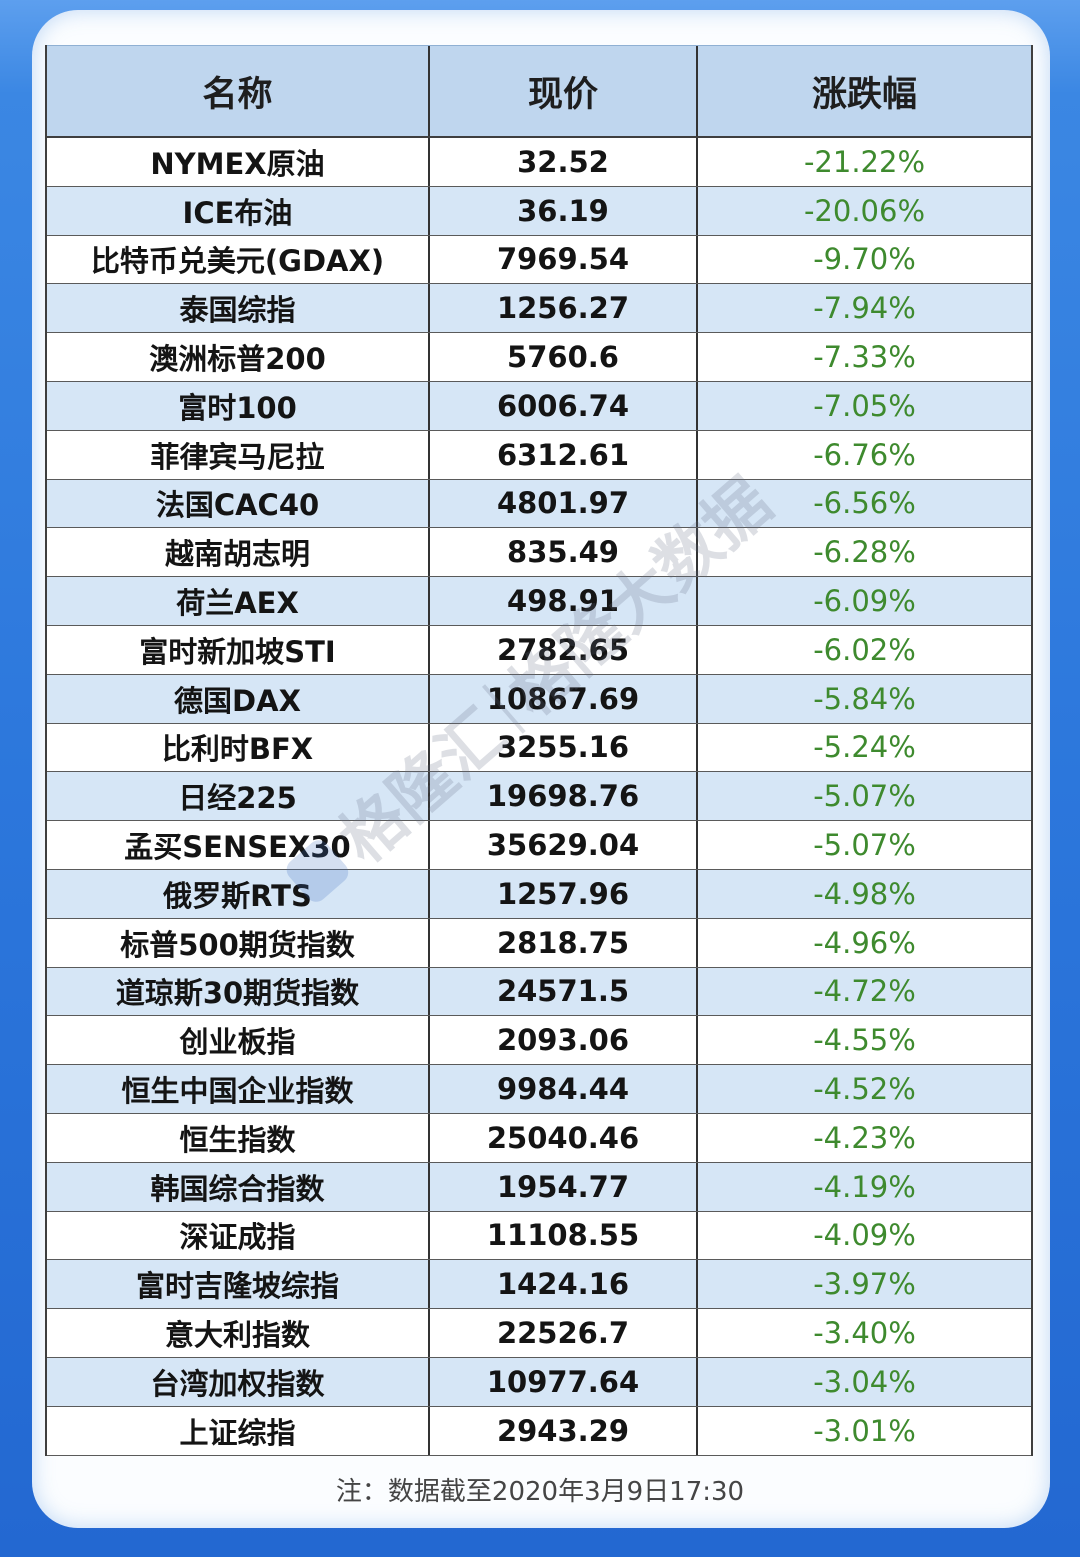 The image size is (1080, 1557). I want to click on table-row: 深证成指 11108.55 -4.09%, so click(539, 1236).